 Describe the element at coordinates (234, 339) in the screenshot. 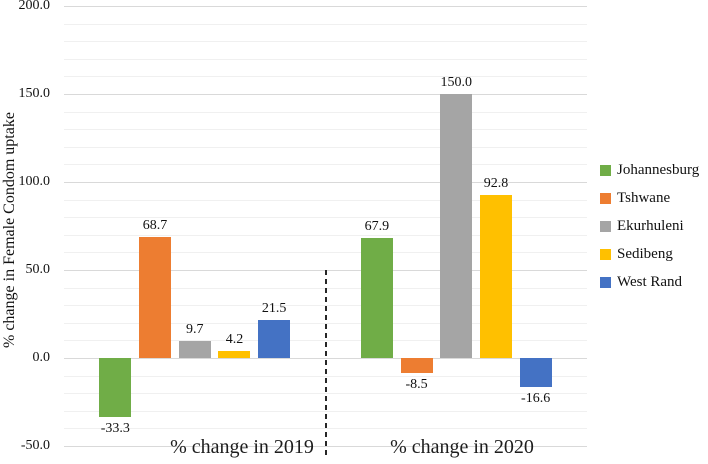

I see `value-label-sedibeng-2019: 4.2` at that location.